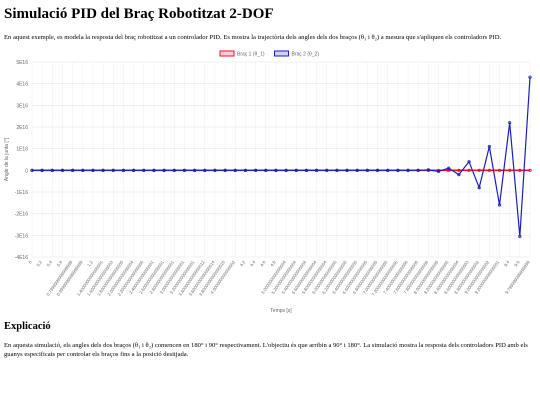 The image size is (540, 405). I want to click on y-axis-title: Angle de la junta [°], so click(7, 159).